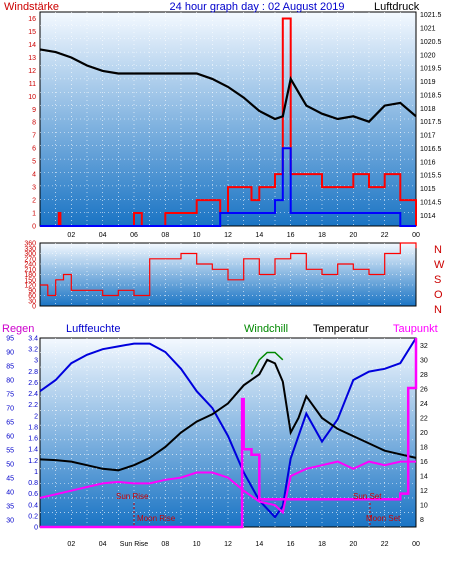 This screenshot has height=562, width=470. Describe the element at coordinates (424, 477) in the screenshot. I see `temperature-axis-tick: 14` at that location.